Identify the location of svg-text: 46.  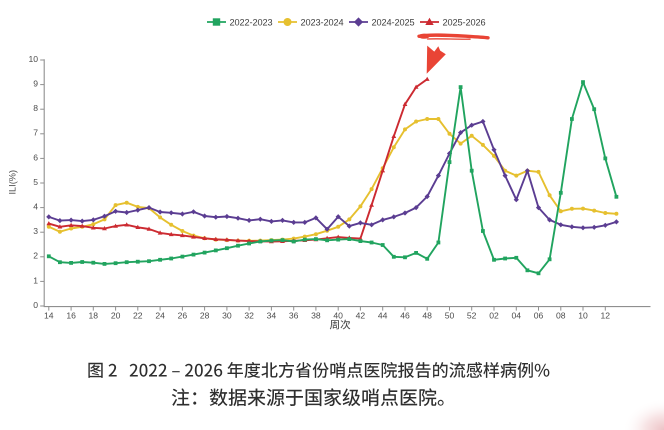
(405, 316).